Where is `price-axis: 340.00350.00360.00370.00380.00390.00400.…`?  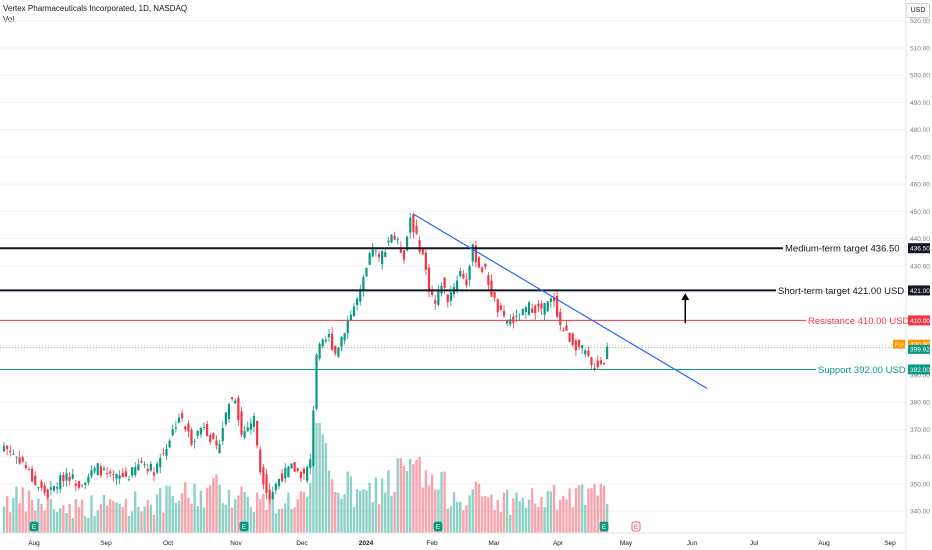
price-axis: 340.00350.00360.00370.00380.00390.00400.… is located at coordinates (911, 275).